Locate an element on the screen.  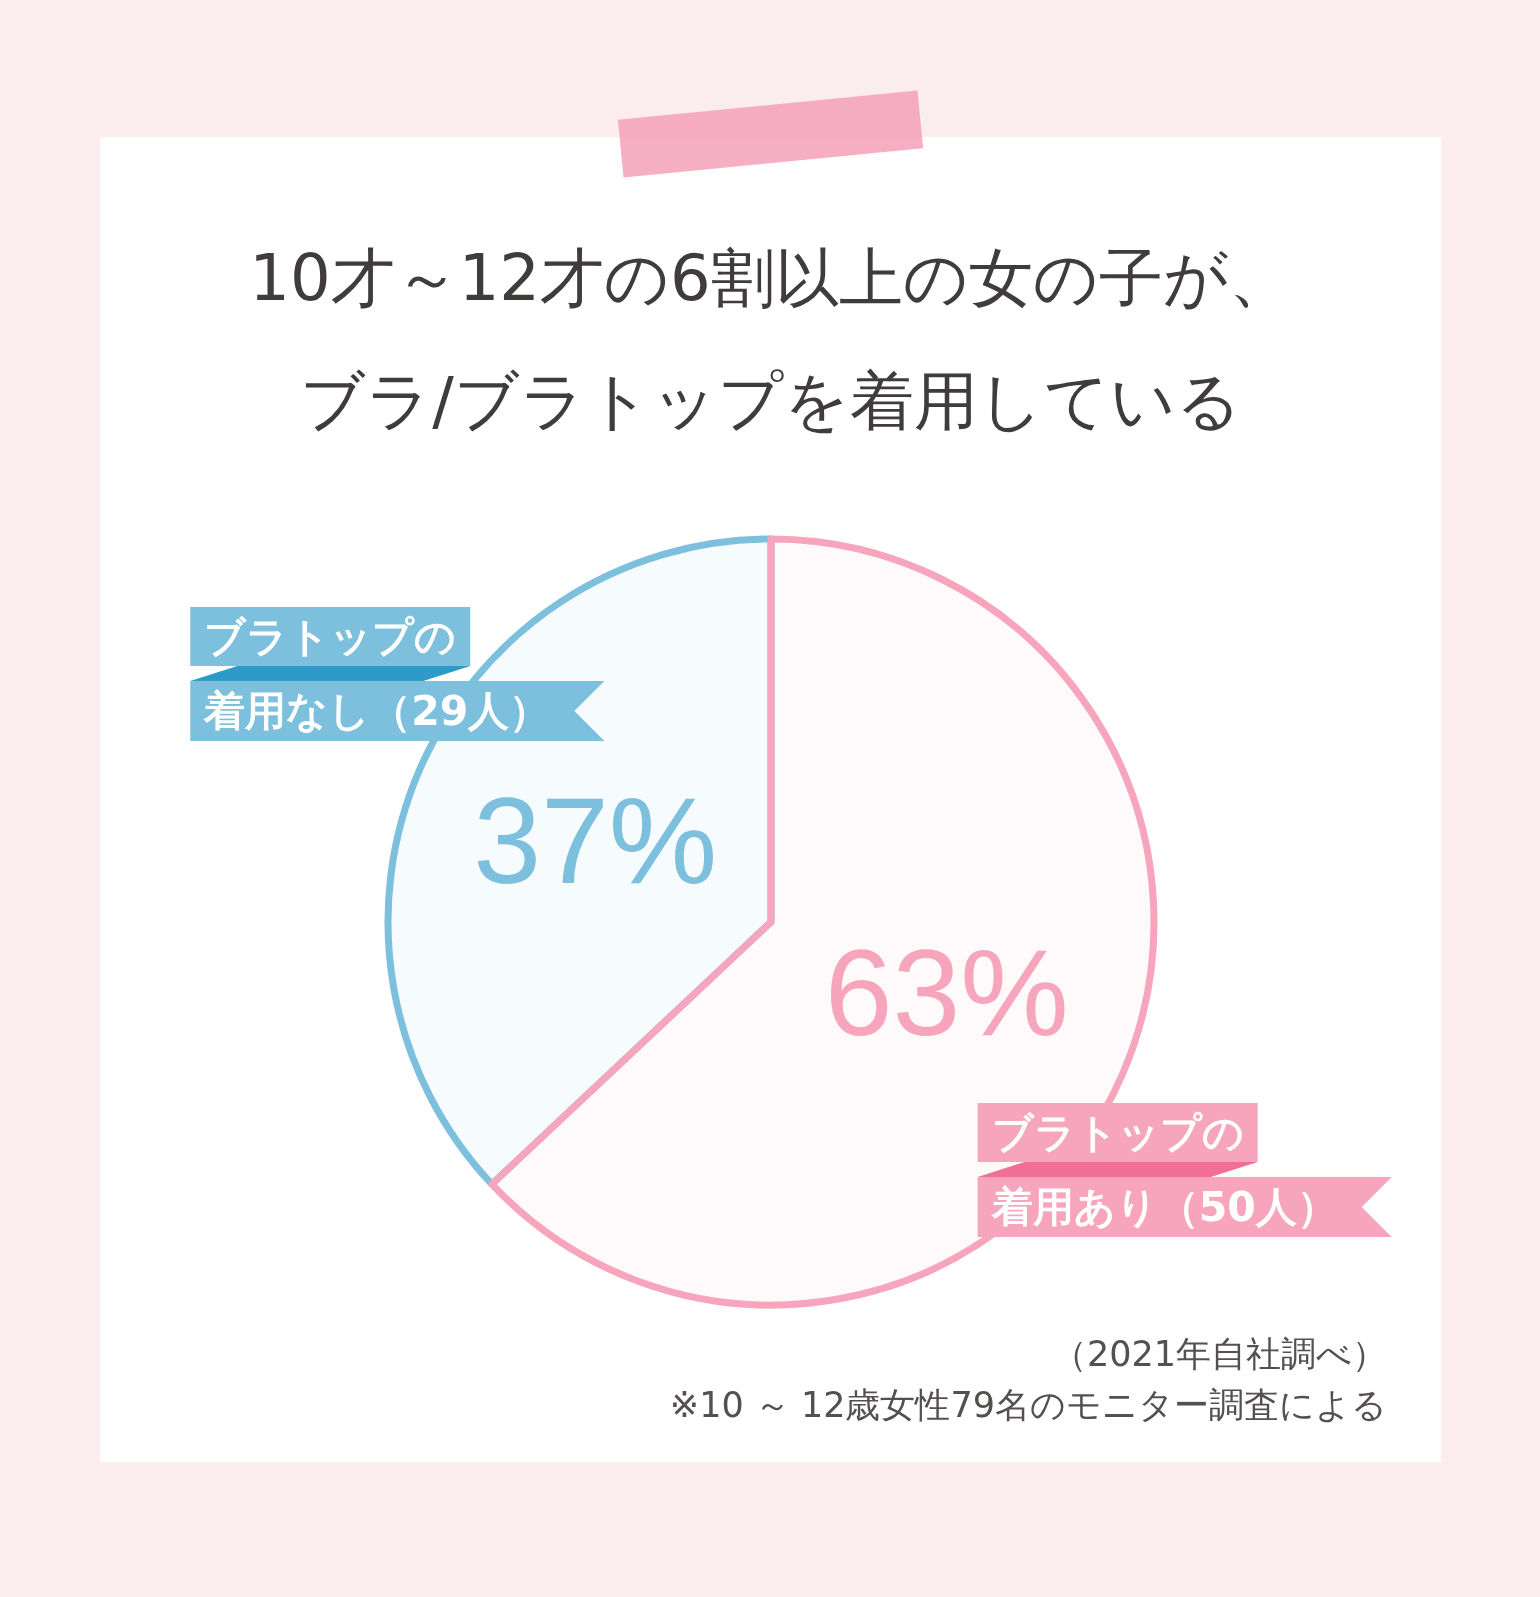
data-label: 37% is located at coordinates (595, 840).